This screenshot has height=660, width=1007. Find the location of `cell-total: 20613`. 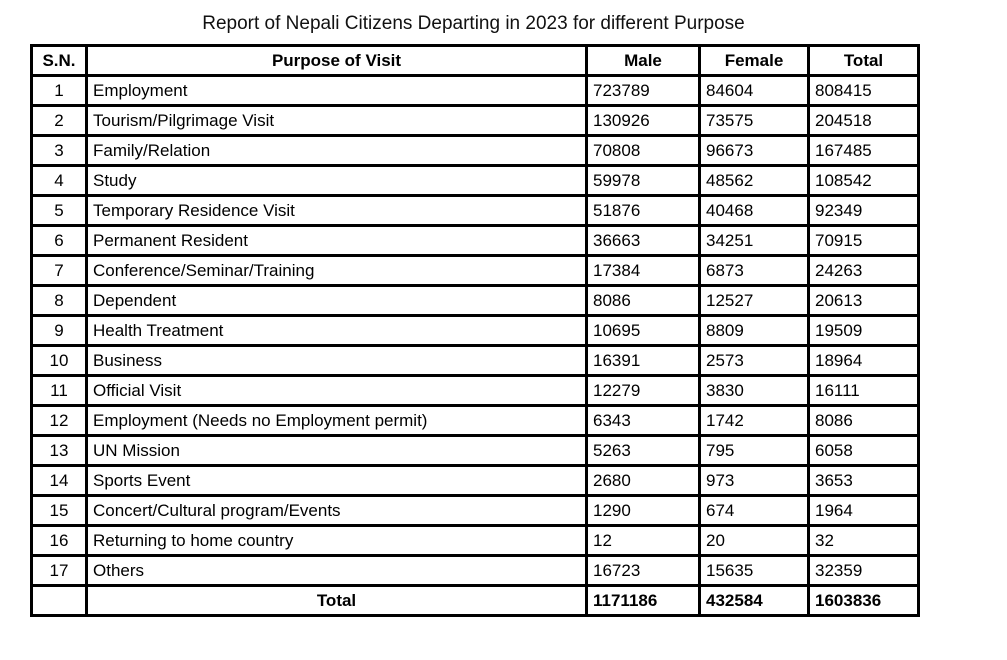

cell-total: 20613 is located at coordinates (863, 300).